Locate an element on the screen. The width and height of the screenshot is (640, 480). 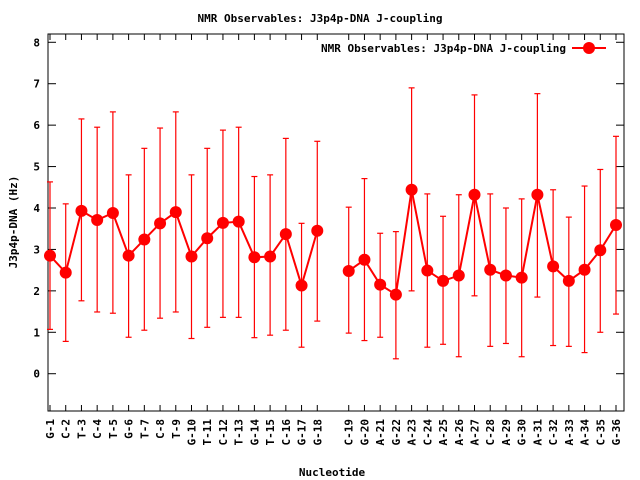
x-tick-label: A-34 is located at coordinates (585, 432).